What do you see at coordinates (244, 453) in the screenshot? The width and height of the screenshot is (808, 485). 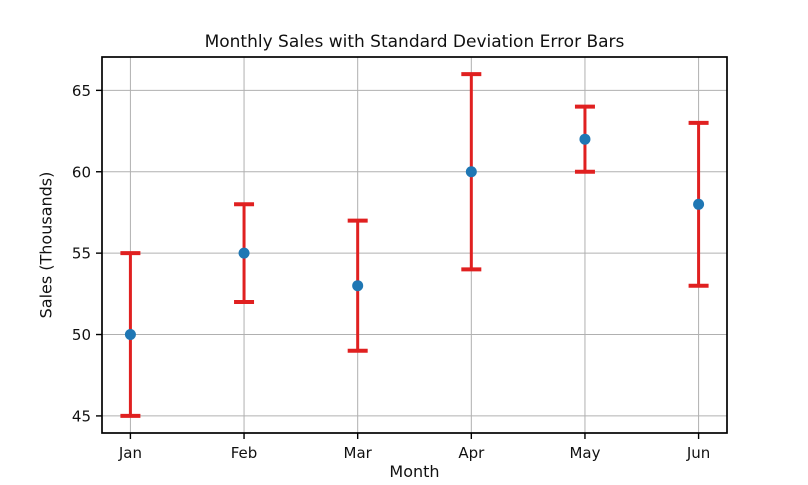 I see `x-tick-label: Feb` at bounding box center [244, 453].